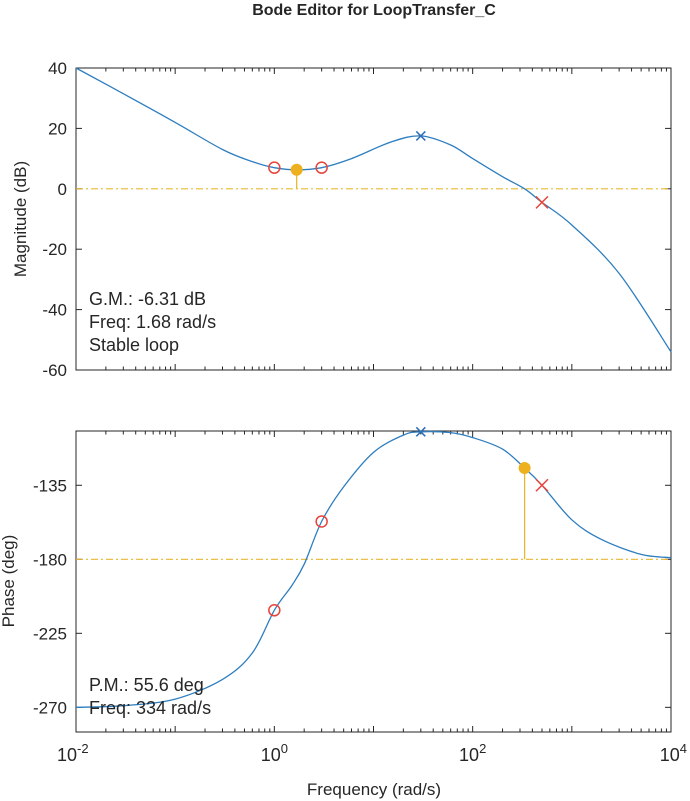 The height and width of the screenshot is (801, 690). What do you see at coordinates (9, 581) in the screenshot?
I see `phase-y-label: Phase (deg)` at bounding box center [9, 581].